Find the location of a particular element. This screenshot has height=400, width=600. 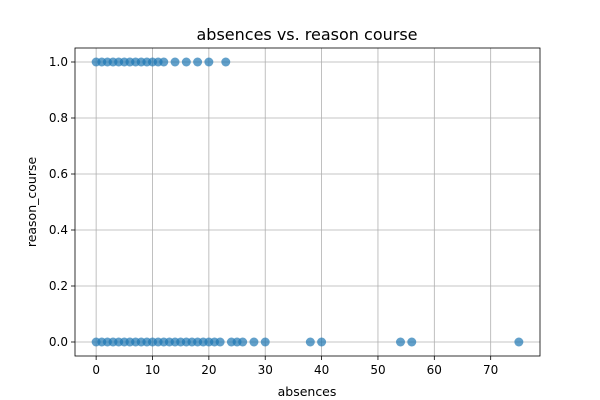

x-tick-label: 70 is located at coordinates (490, 370).